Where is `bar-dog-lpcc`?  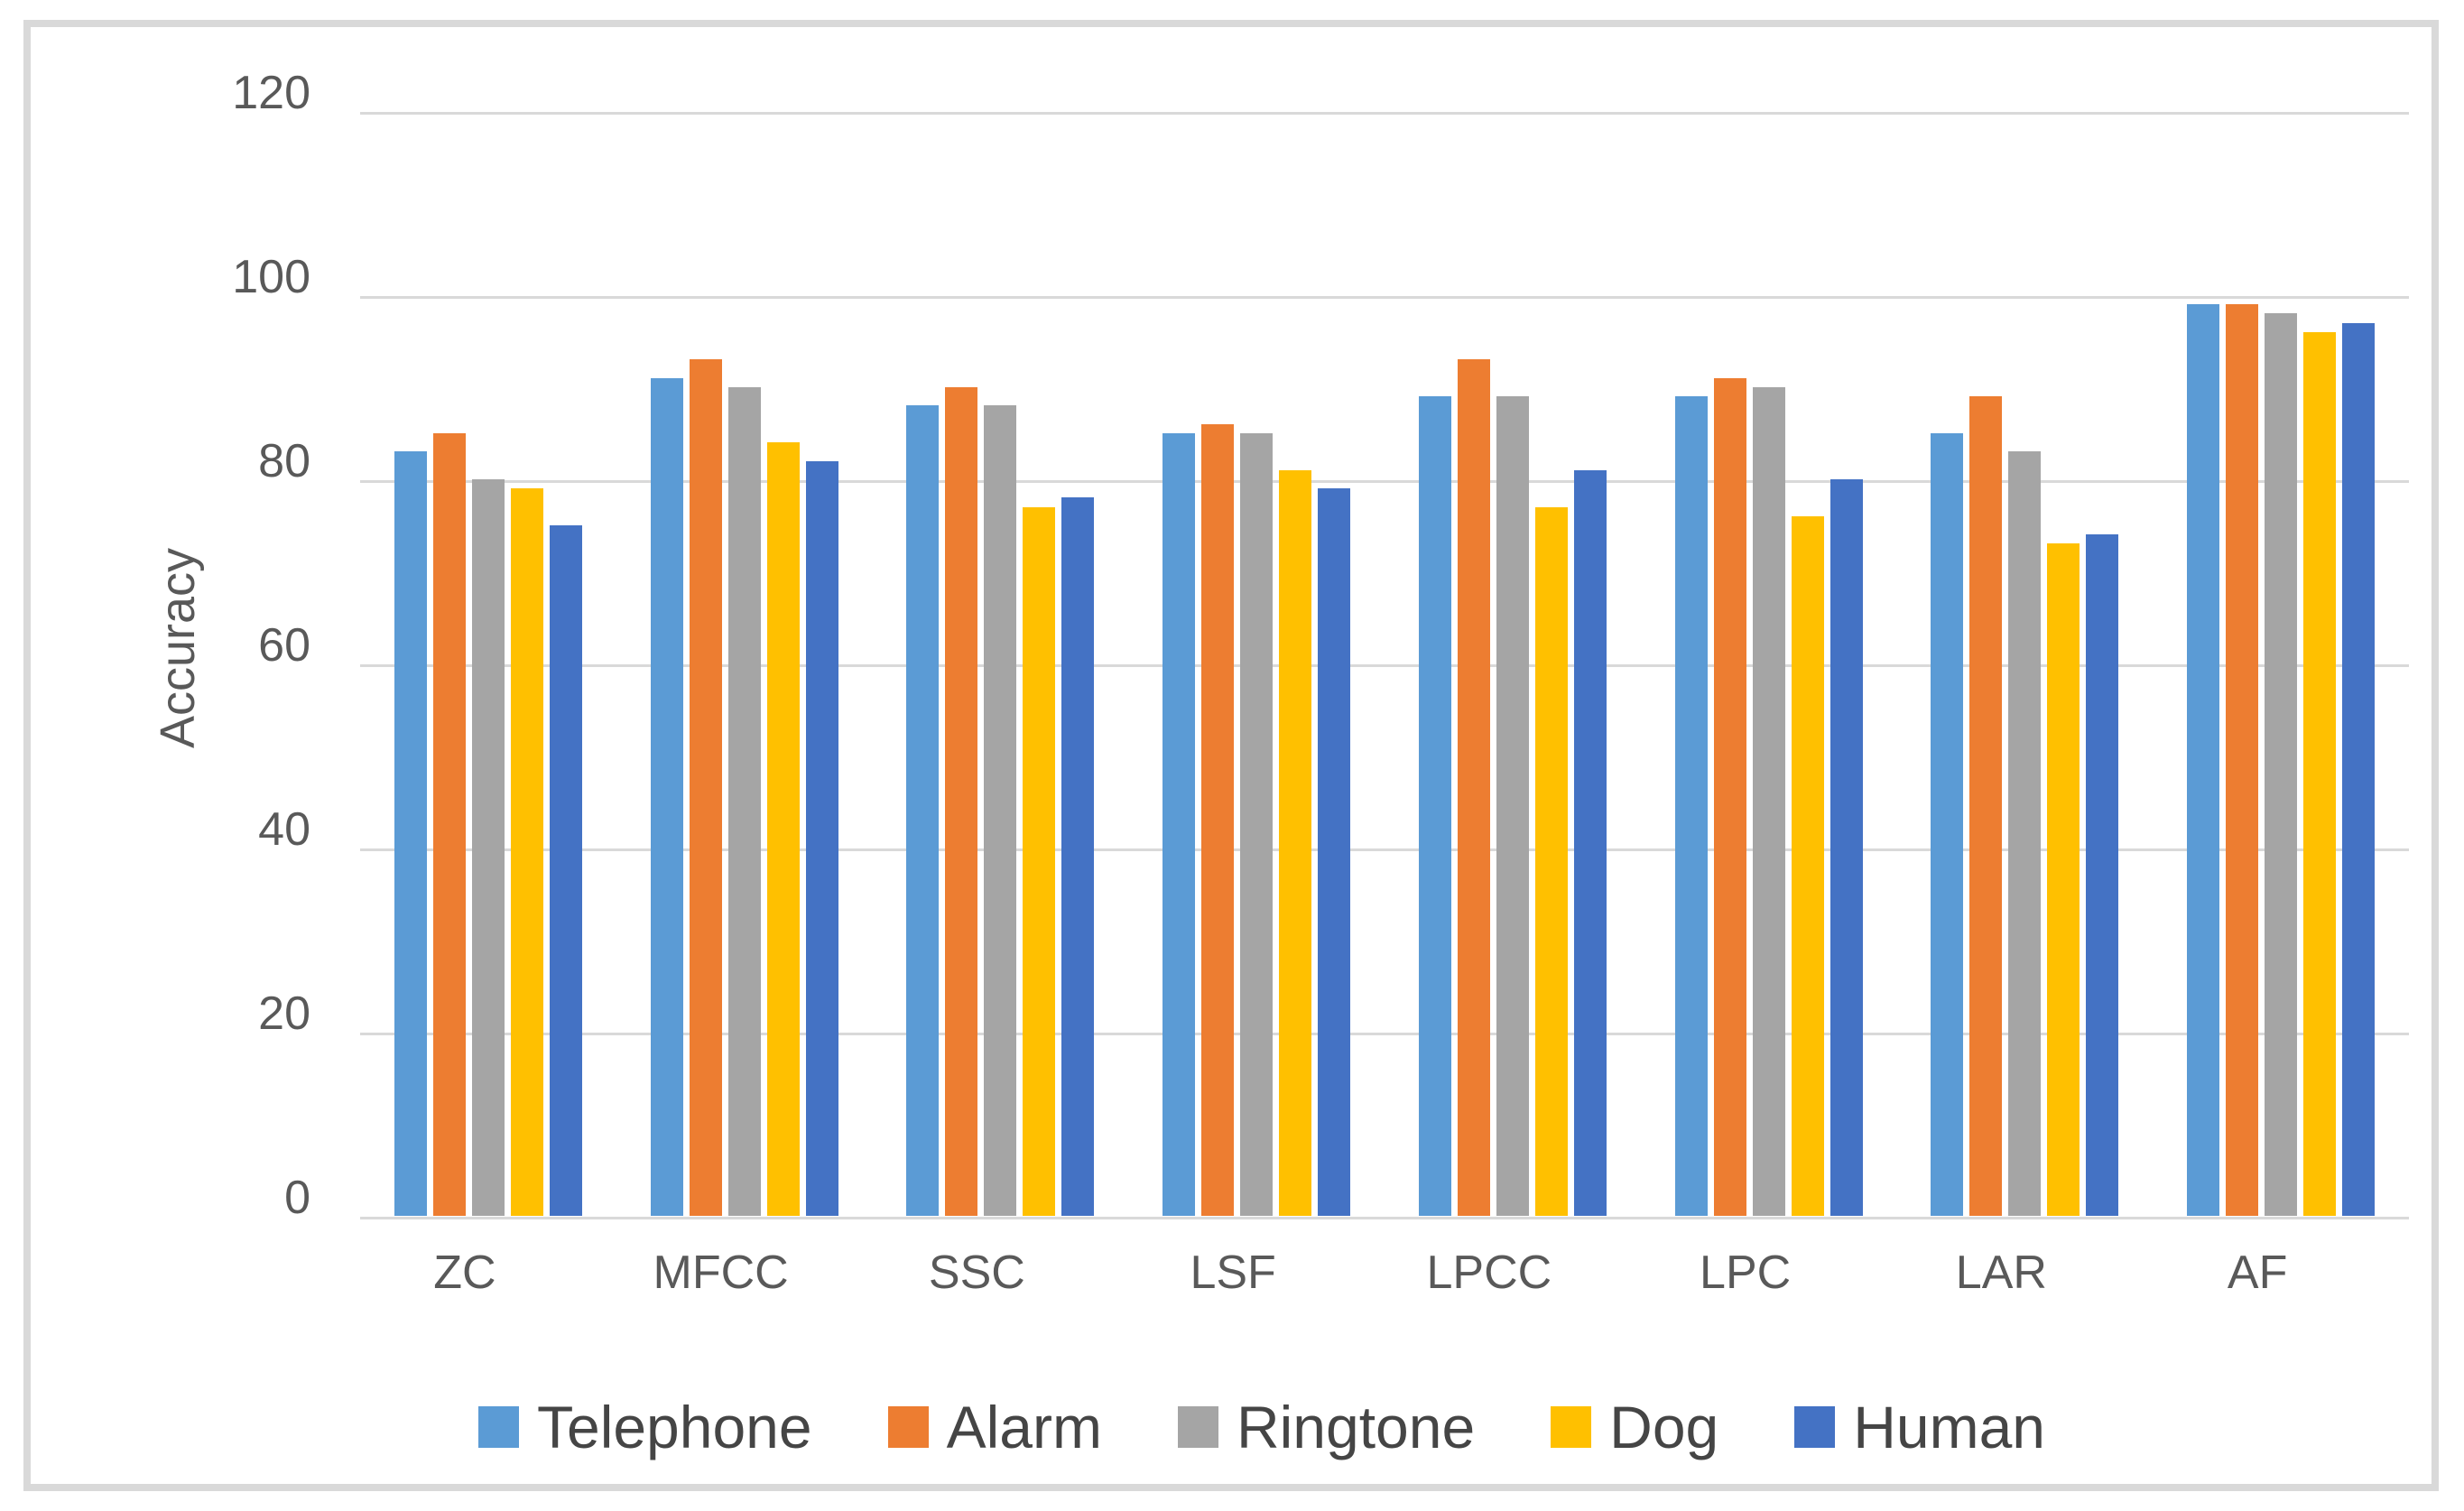 bar-dog-lpcc is located at coordinates (1551, 861).